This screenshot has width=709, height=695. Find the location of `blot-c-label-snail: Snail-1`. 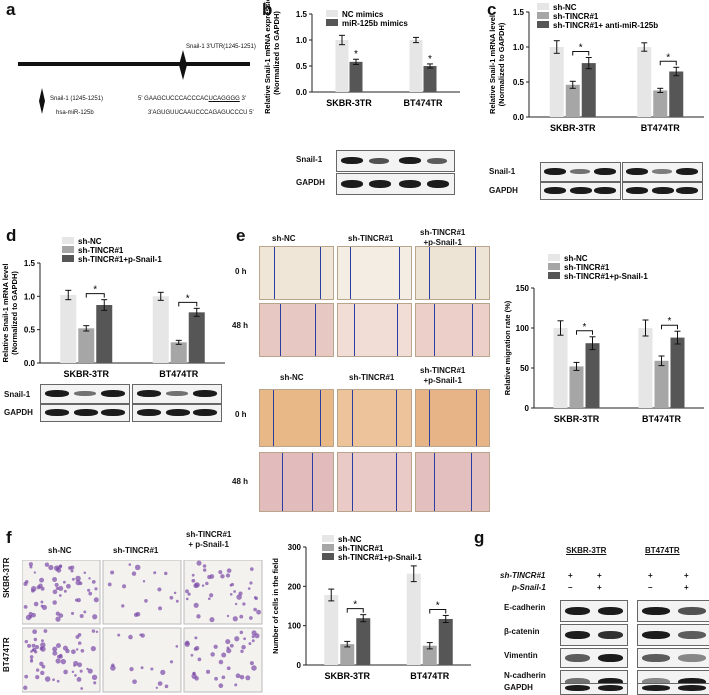

blot-c-label-snail: Snail-1 is located at coordinates (502, 171).